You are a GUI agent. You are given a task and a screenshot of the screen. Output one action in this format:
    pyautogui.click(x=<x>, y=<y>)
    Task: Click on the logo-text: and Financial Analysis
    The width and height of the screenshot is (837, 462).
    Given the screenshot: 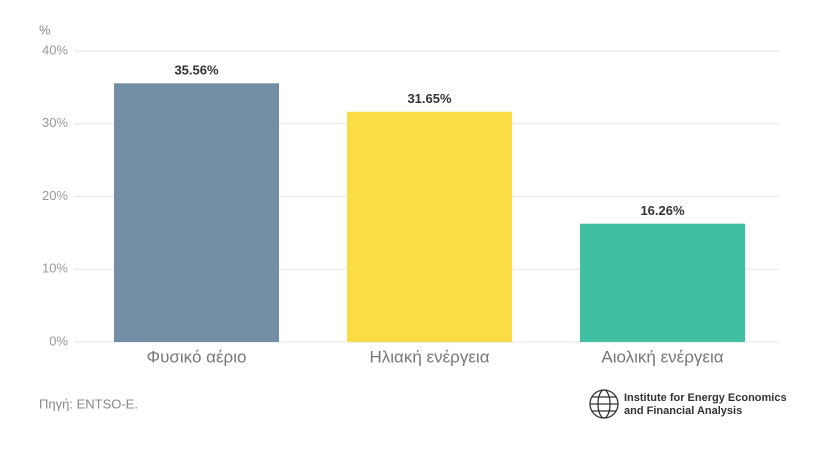 What is the action you would take?
    pyautogui.click(x=683, y=411)
    